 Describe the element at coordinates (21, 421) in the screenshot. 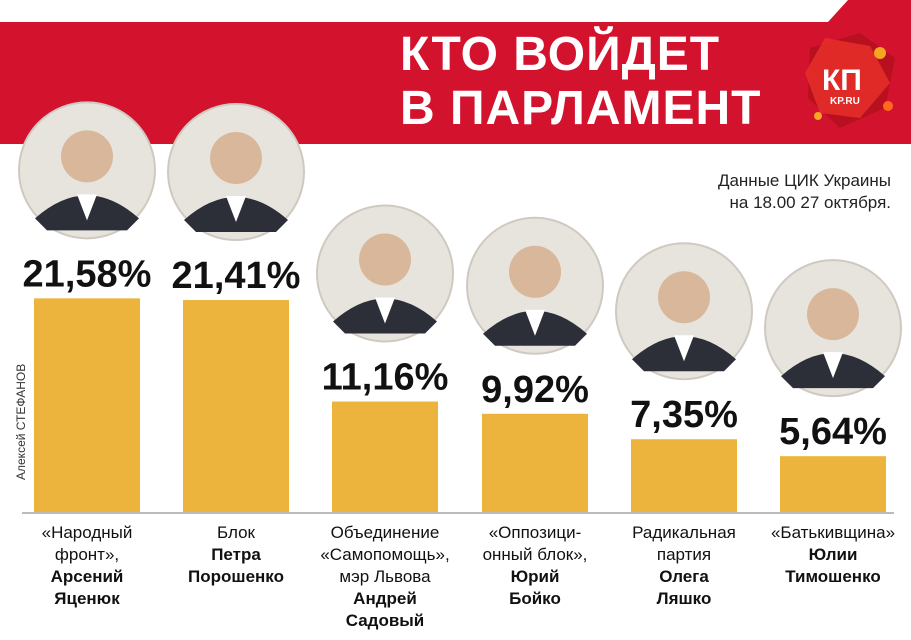

I see `photo-credit: Алексей СТЕФАНОВ` at that location.